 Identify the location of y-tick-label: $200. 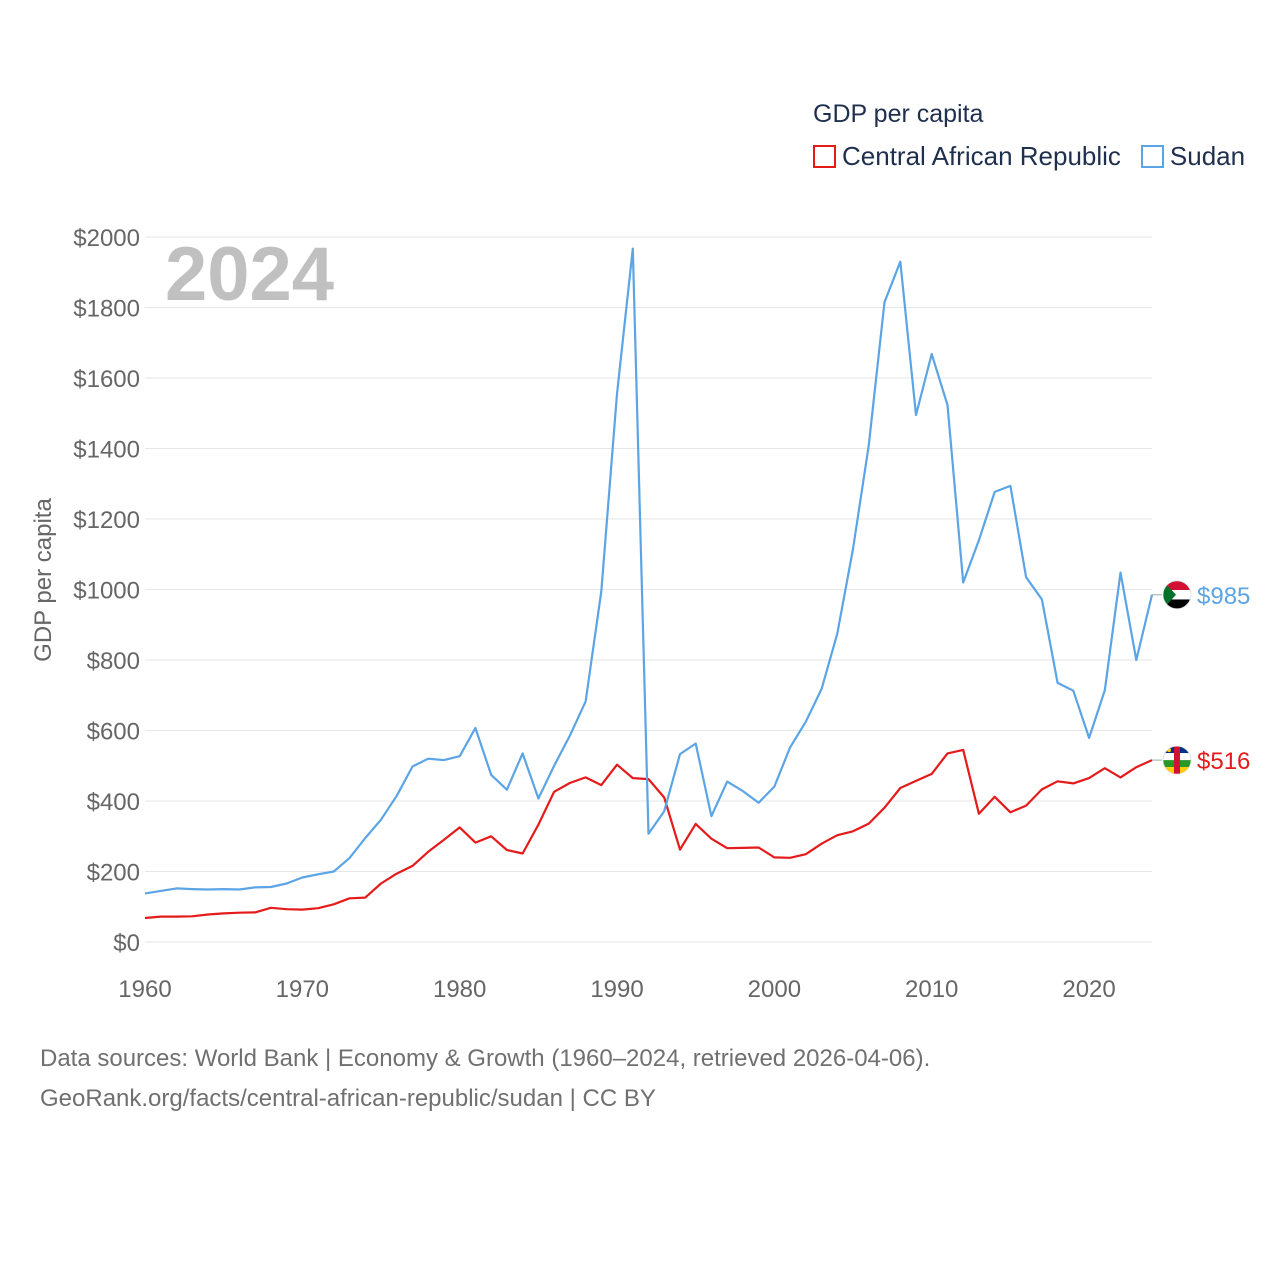
(113, 873).